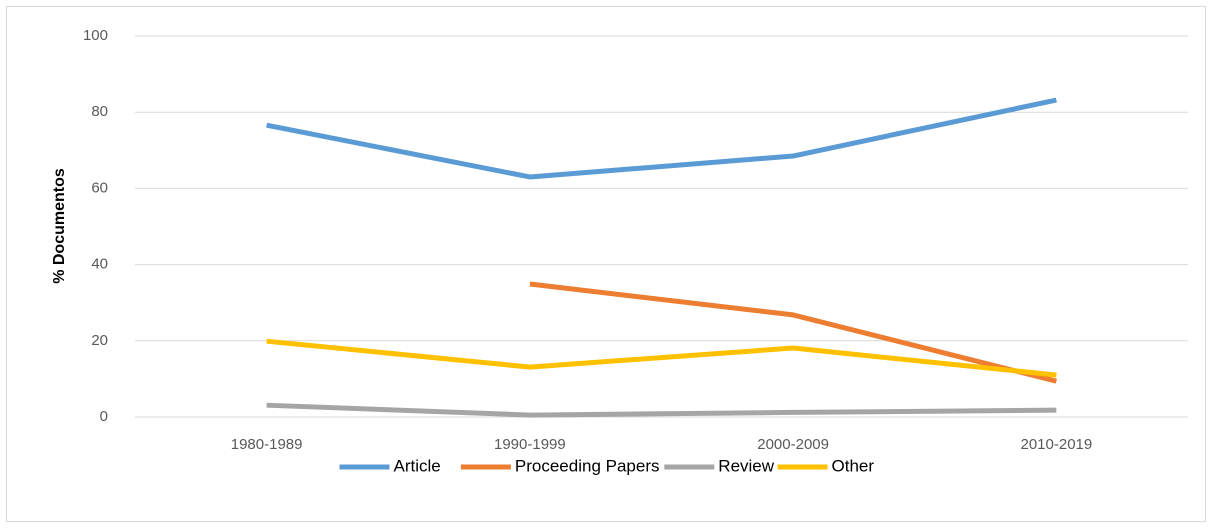 This screenshot has width=1212, height=529. What do you see at coordinates (1057, 444) in the screenshot?
I see `x-tick-label: 2010-2019` at bounding box center [1057, 444].